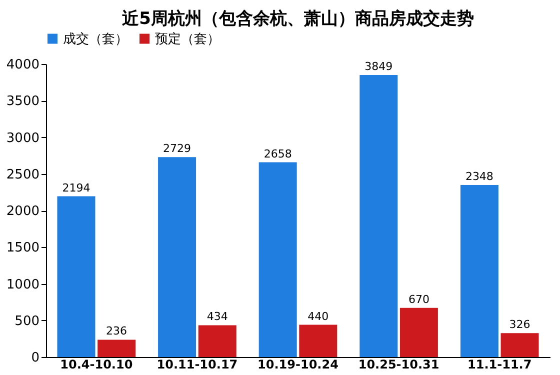 The image size is (560, 375). I want to click on legend-label: 预定（套）, so click(187, 39).